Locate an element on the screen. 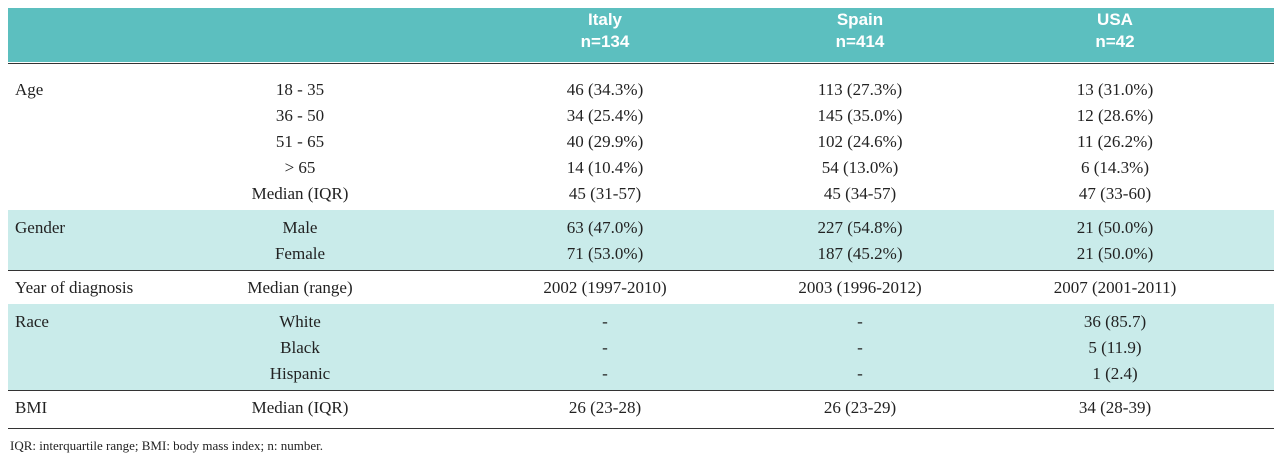  cell-value: 40 (29.9%) is located at coordinates (605, 141).